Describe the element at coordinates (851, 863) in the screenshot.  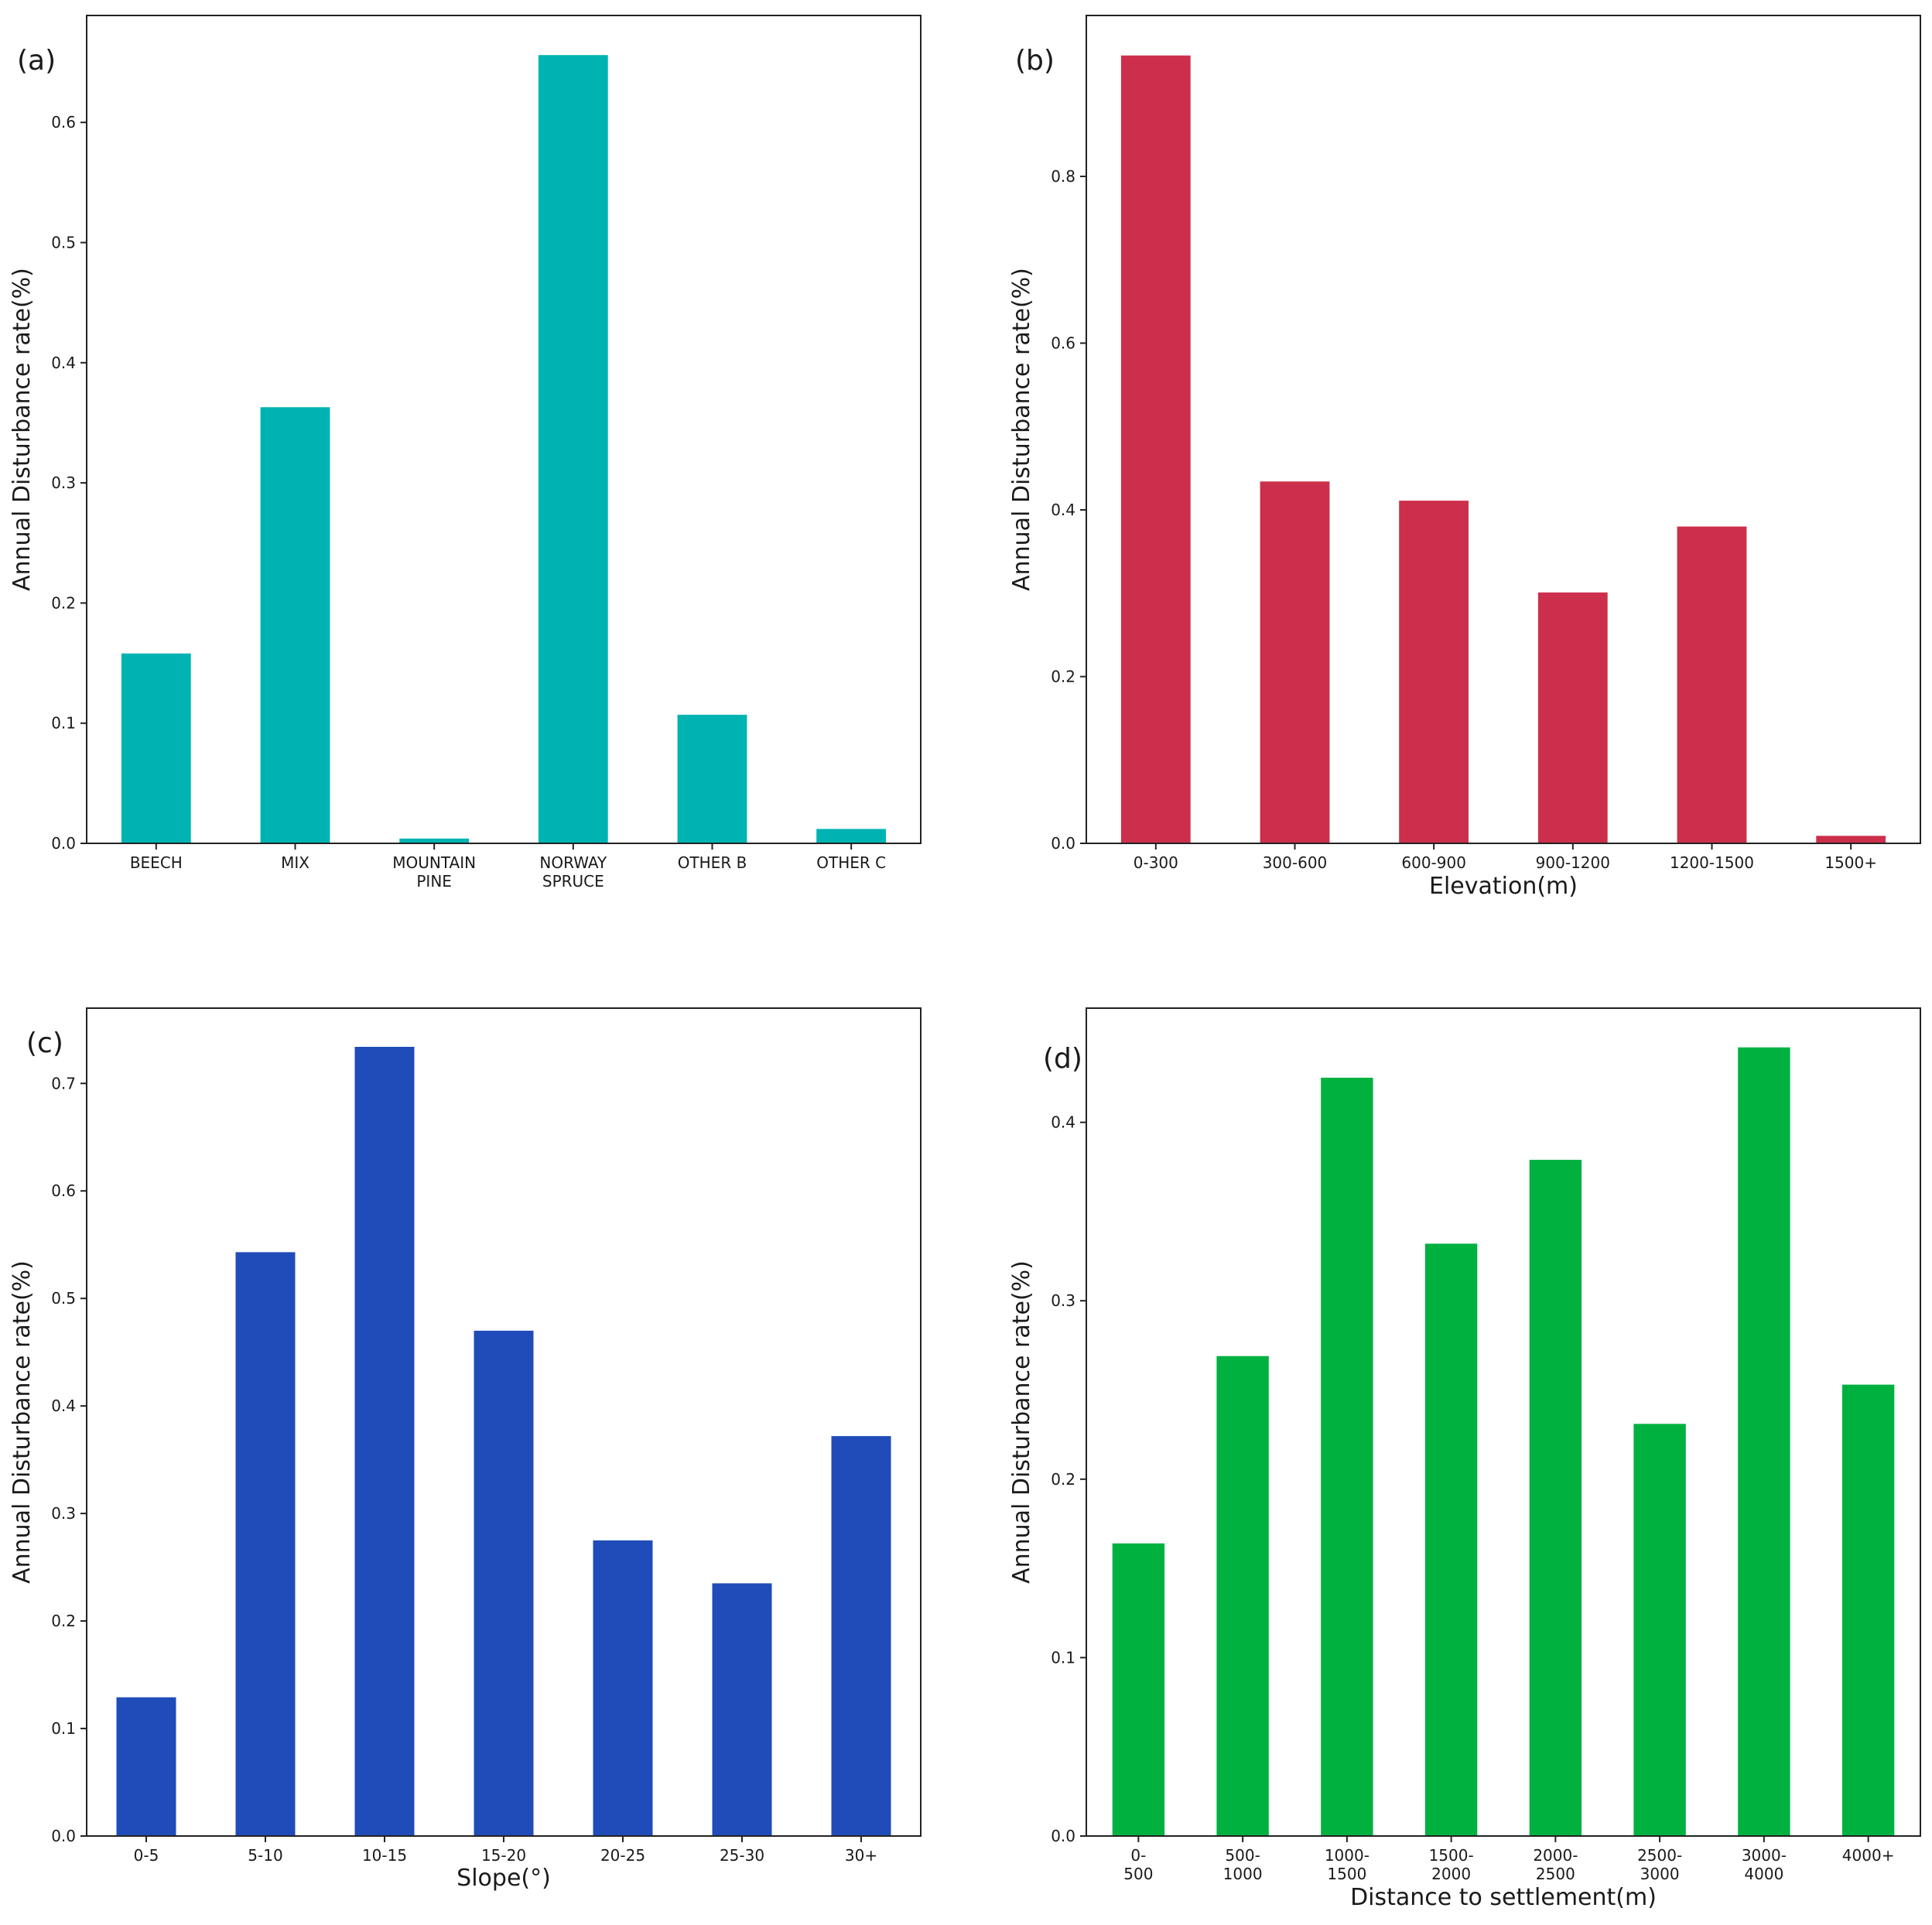
I see `x-tick-label: OTHER C` at that location.